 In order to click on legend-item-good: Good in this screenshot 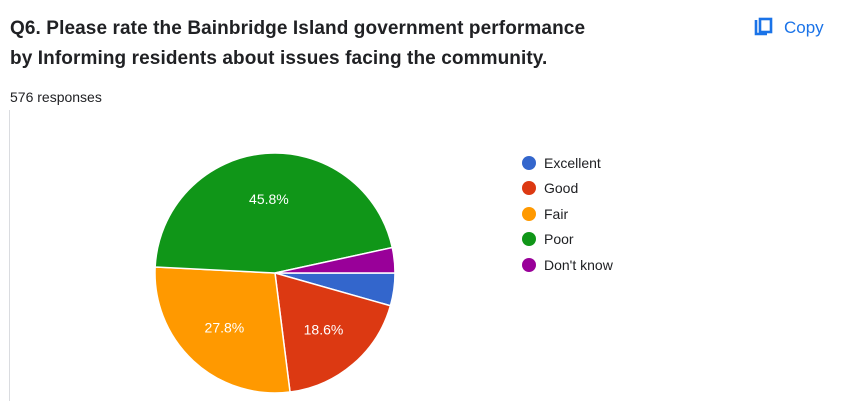, I will do `click(567, 189)`.